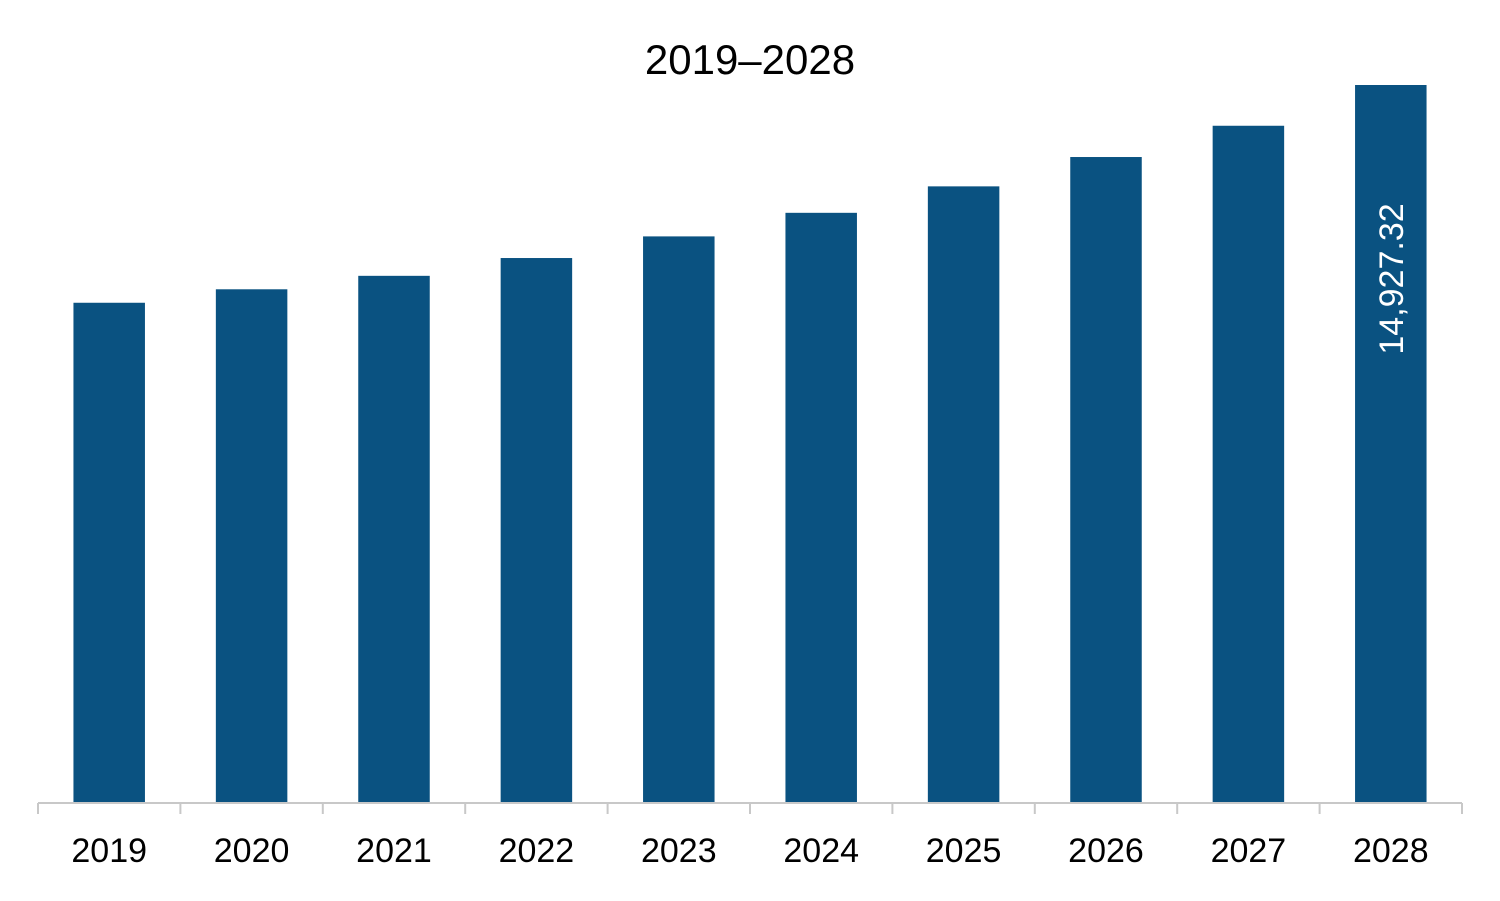 The width and height of the screenshot is (1500, 901). I want to click on x-tick-label: 2021, so click(394, 851).